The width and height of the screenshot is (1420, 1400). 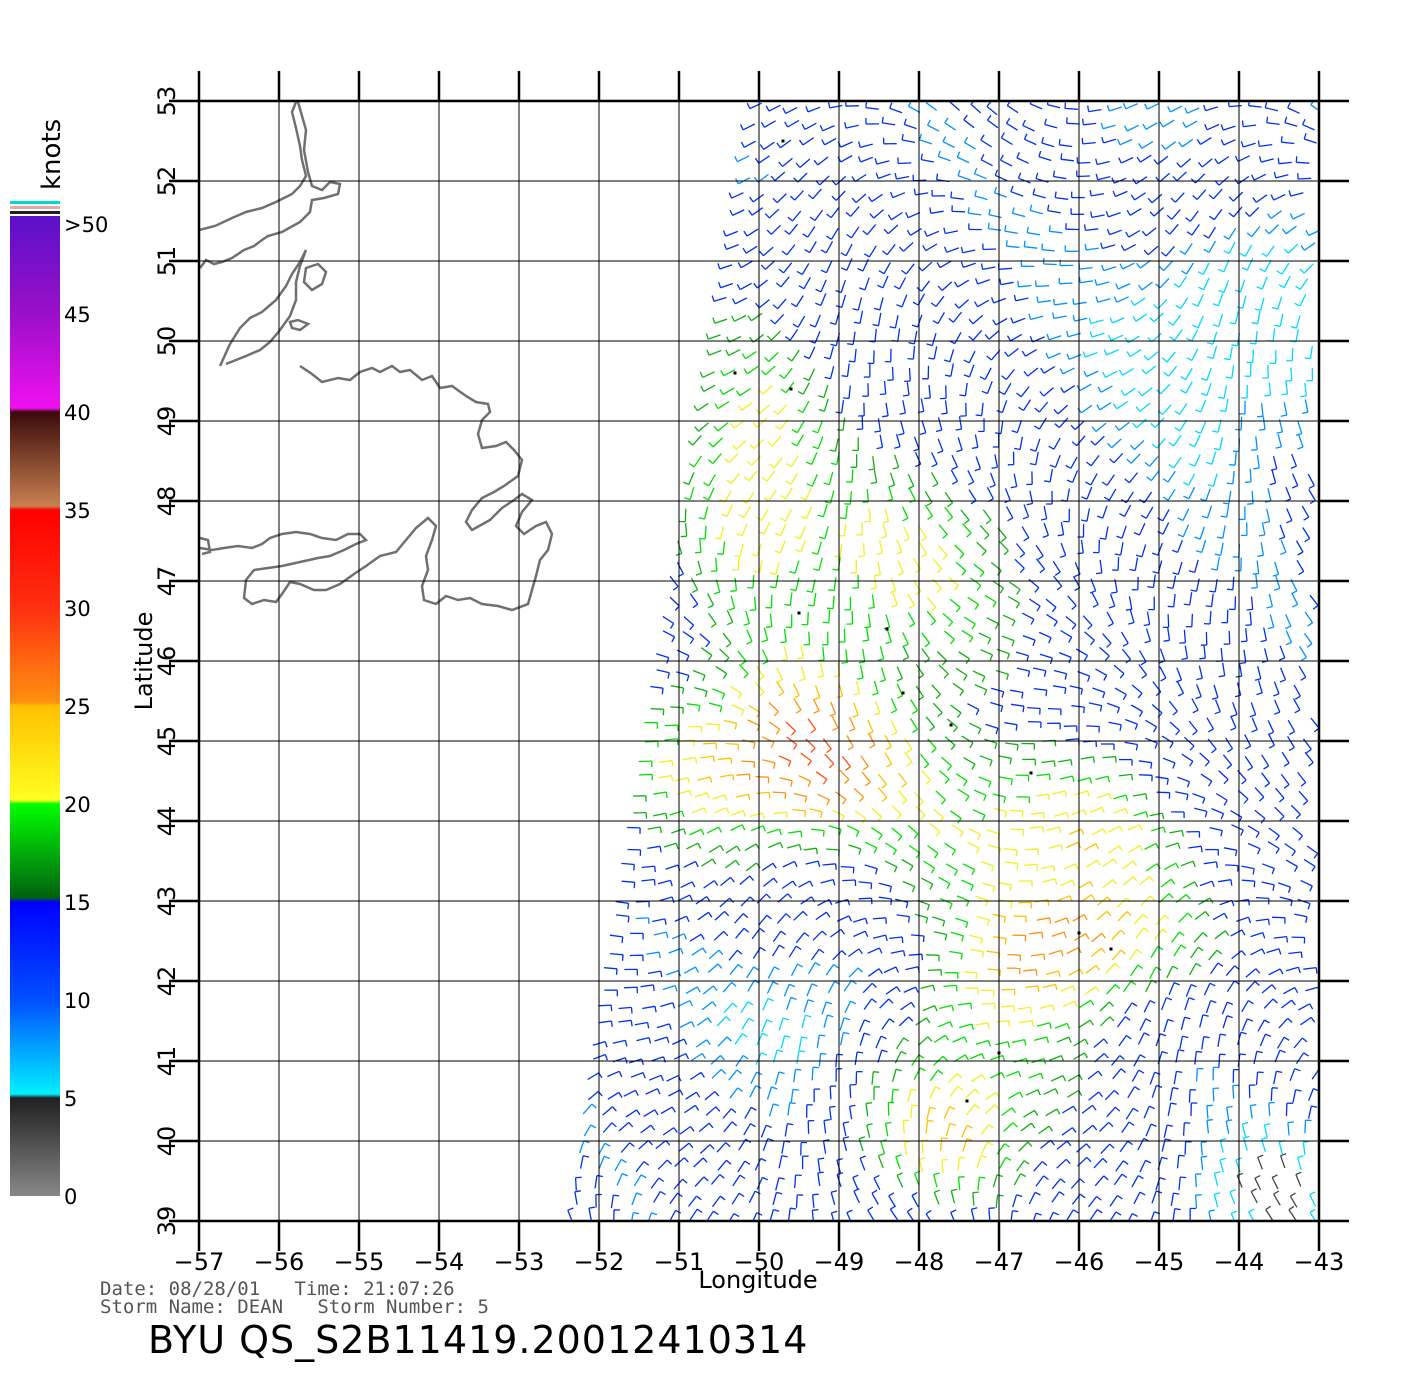 What do you see at coordinates (167, 661) in the screenshot?
I see `y-tick-label: 46` at bounding box center [167, 661].